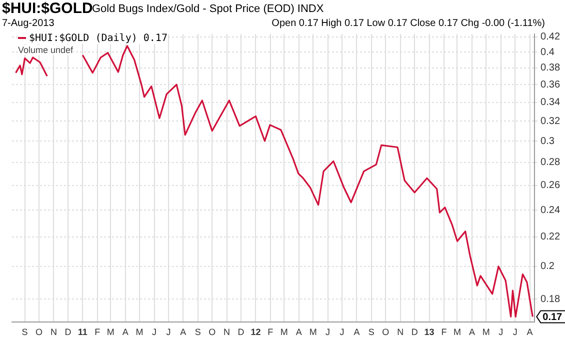 This screenshot has width=565, height=343. I want to click on x-tick-label: 12, so click(255, 332).